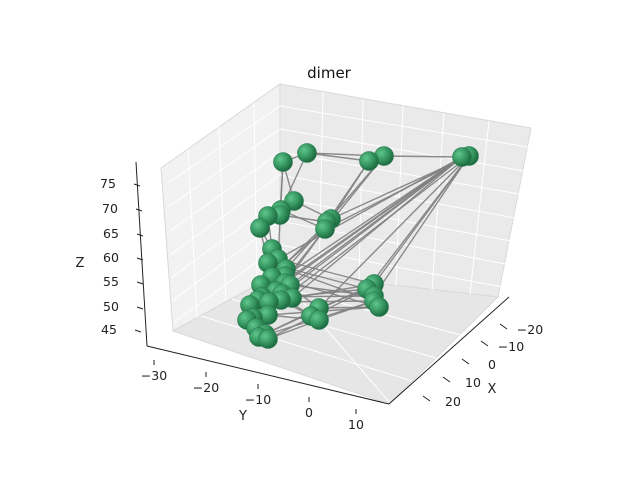  Describe the element at coordinates (109, 329) in the screenshot. I see `z-tick-label: 45` at that location.